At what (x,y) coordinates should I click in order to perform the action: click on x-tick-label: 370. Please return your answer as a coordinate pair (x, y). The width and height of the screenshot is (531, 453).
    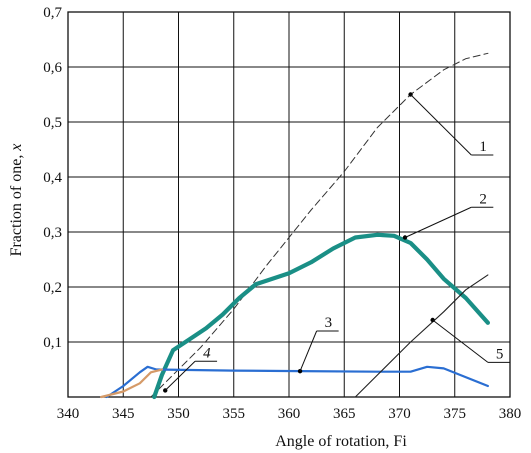
    Looking at the image, I should click on (399, 414).